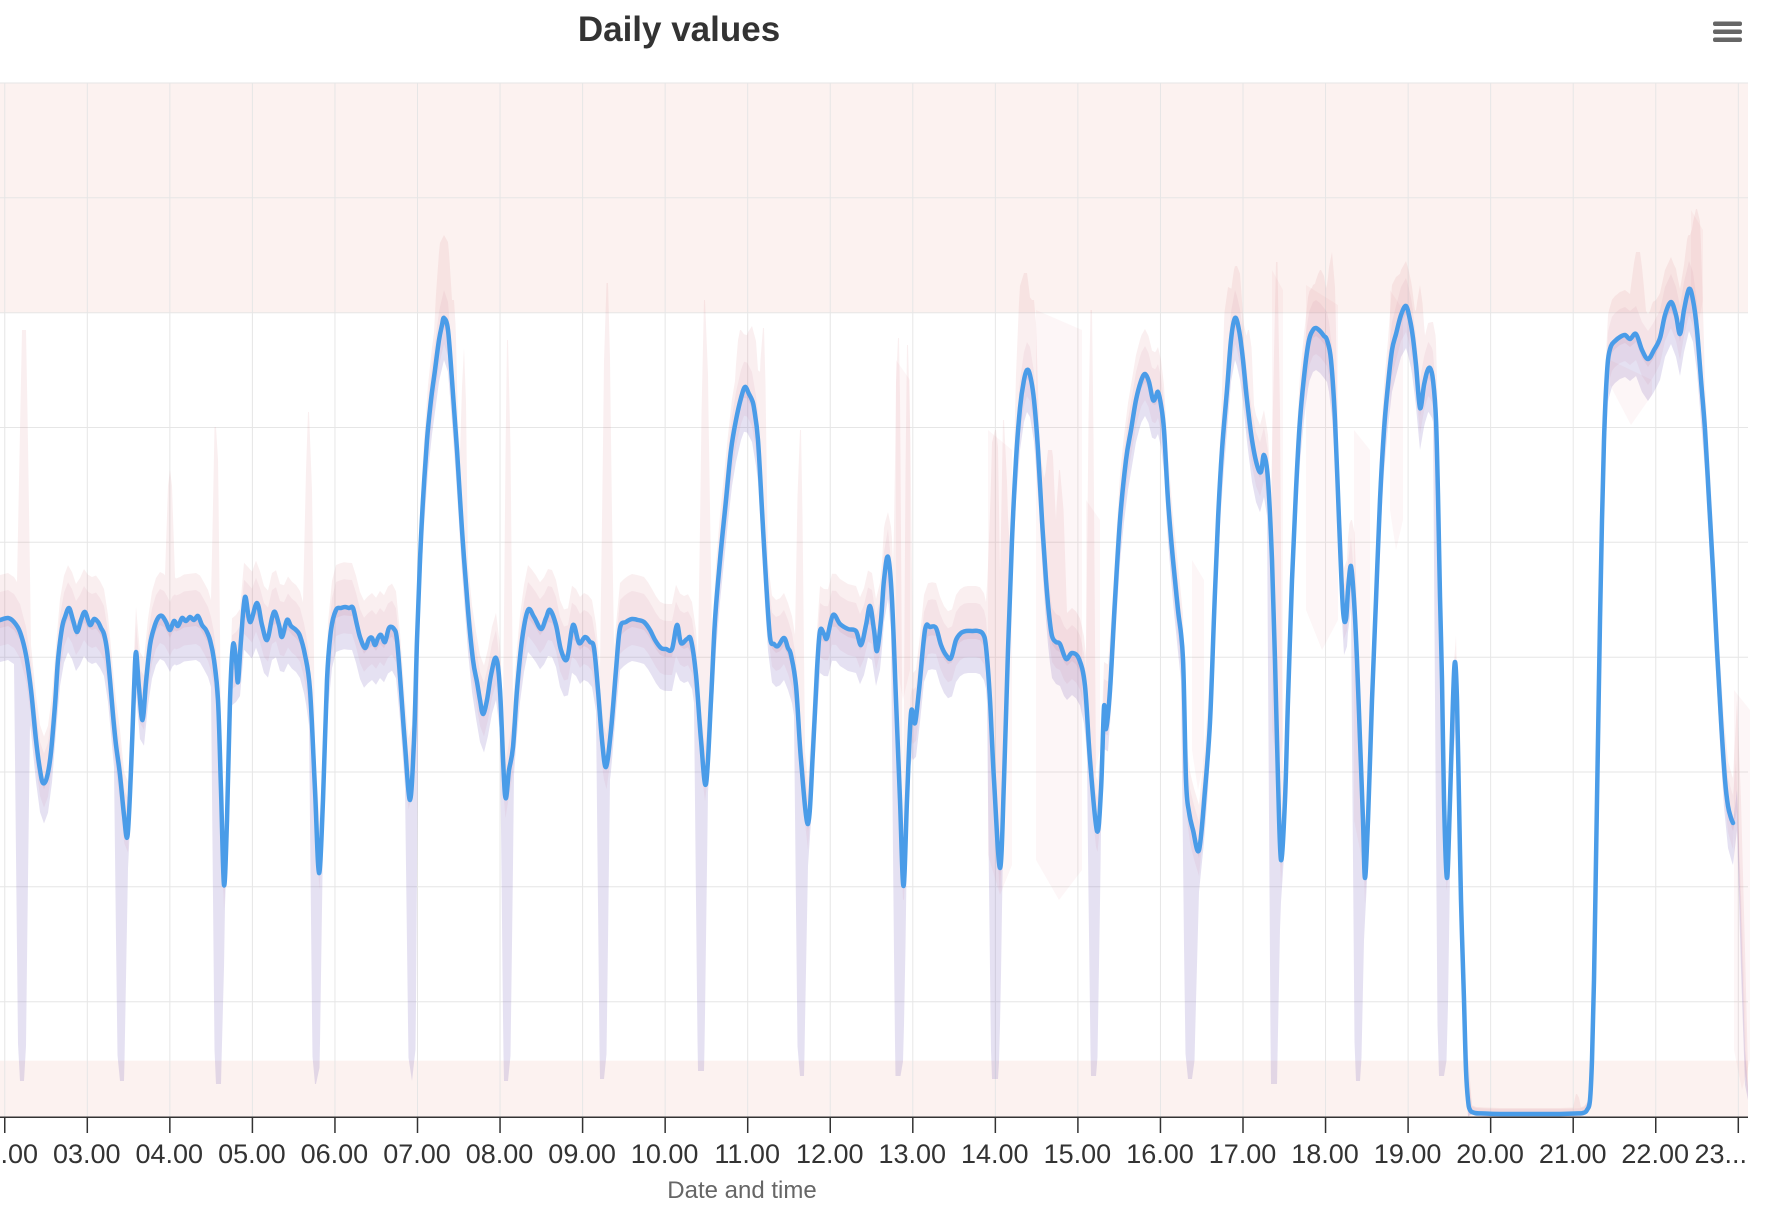 Image resolution: width=1766 pixels, height=1205 pixels. Describe the element at coordinates (1573, 1154) in the screenshot. I see `svg-text: 21.00` at that location.